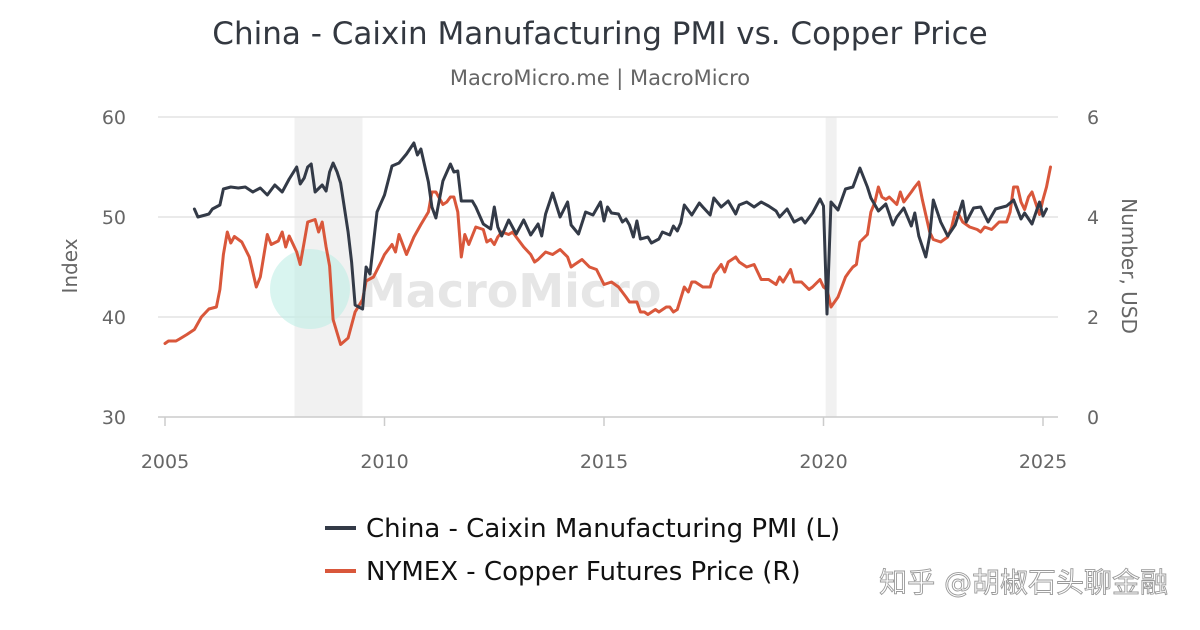 This screenshot has height=630, width=1200. What do you see at coordinates (1043, 462) in the screenshot?
I see `x-tick-label: 2025` at bounding box center [1043, 462].